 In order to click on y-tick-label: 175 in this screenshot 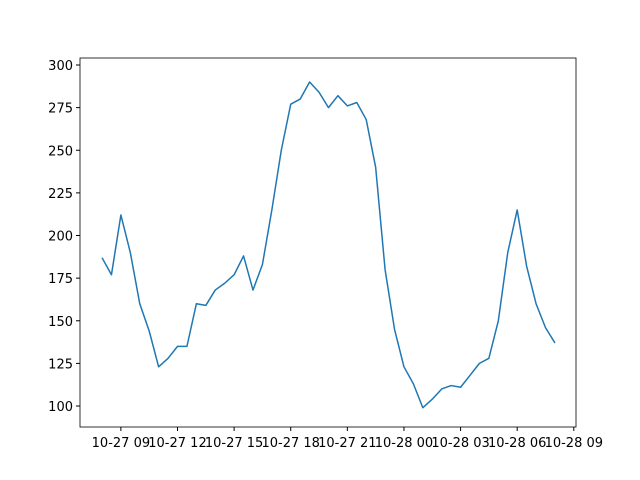, I will do `click(60, 279)`.